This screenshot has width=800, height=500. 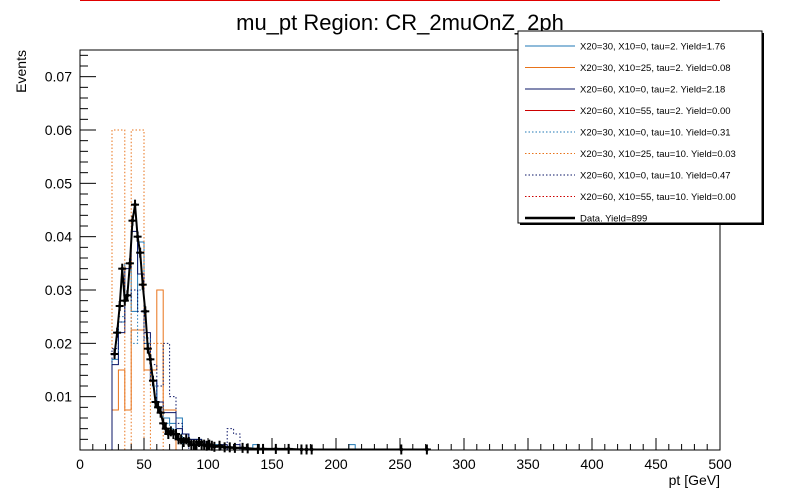 I want to click on x-tick-label: 350, so click(x=528, y=464).